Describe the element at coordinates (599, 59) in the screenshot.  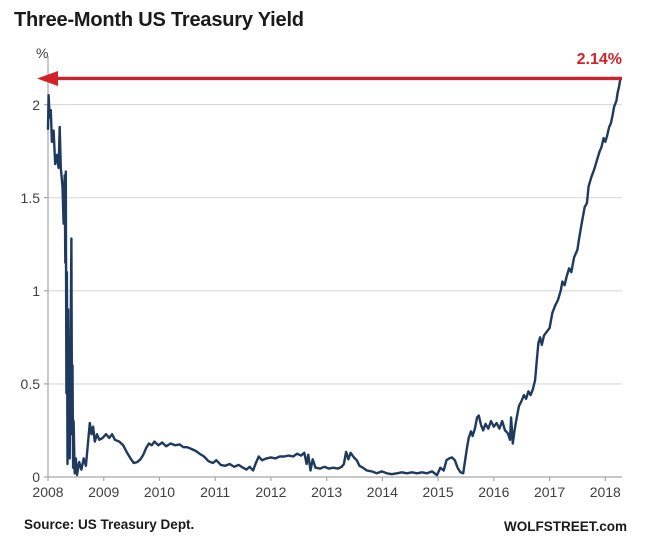
I see `annotation-value-label: 2.14%` at that location.